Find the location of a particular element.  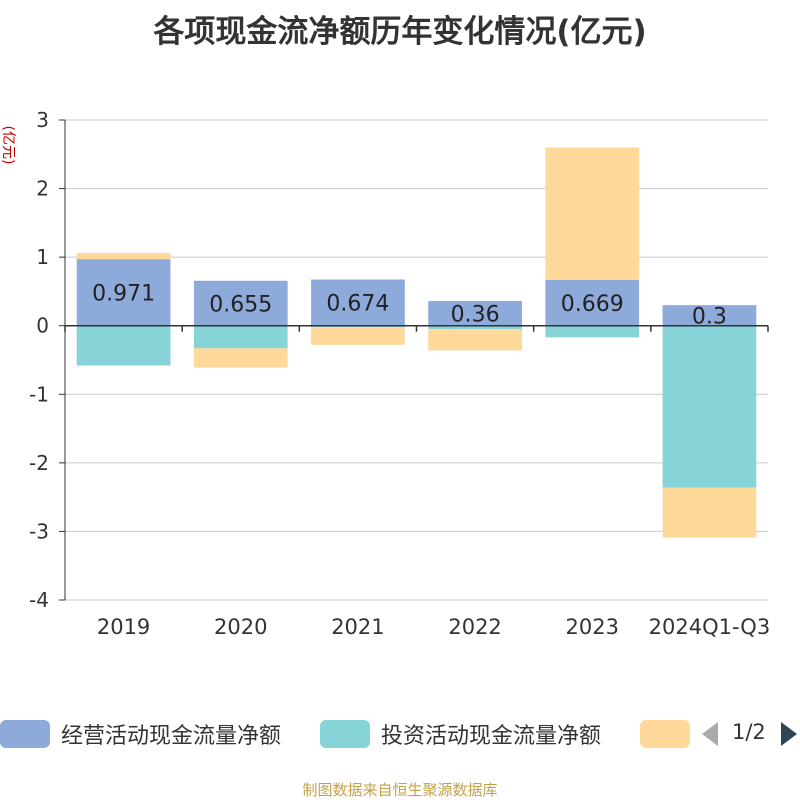

x-tick-label: 2020 is located at coordinates (240, 627).